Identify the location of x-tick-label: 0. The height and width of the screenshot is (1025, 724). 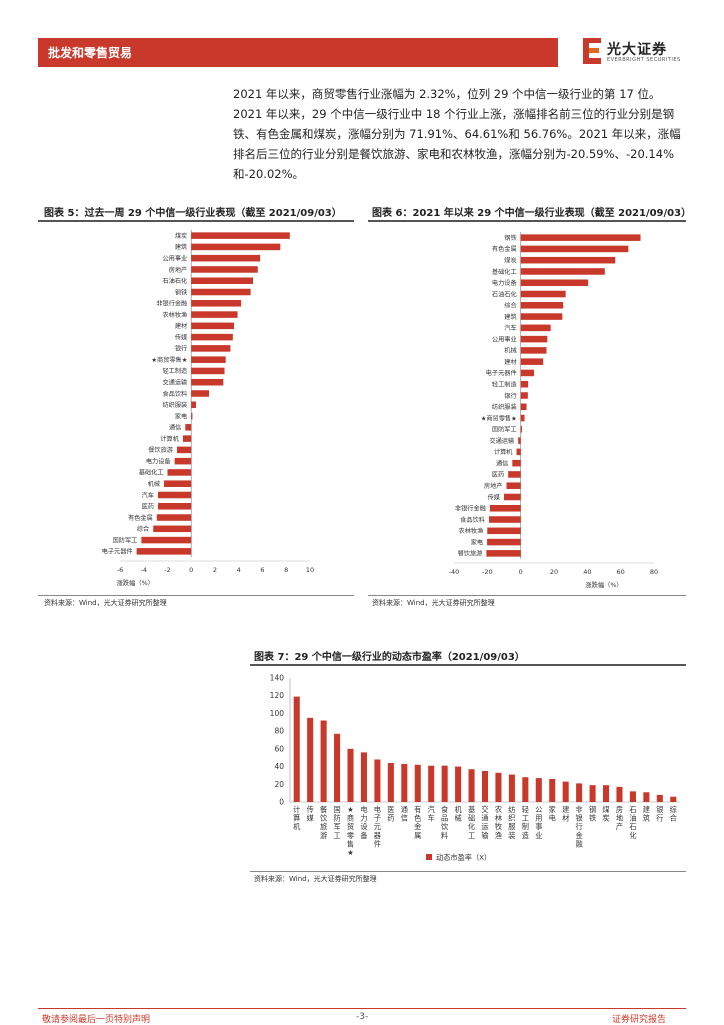
(191, 570).